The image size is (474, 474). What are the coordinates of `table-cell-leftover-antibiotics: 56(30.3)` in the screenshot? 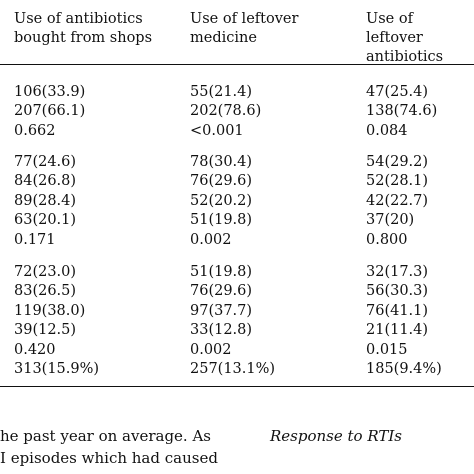 It's located at (397, 291).